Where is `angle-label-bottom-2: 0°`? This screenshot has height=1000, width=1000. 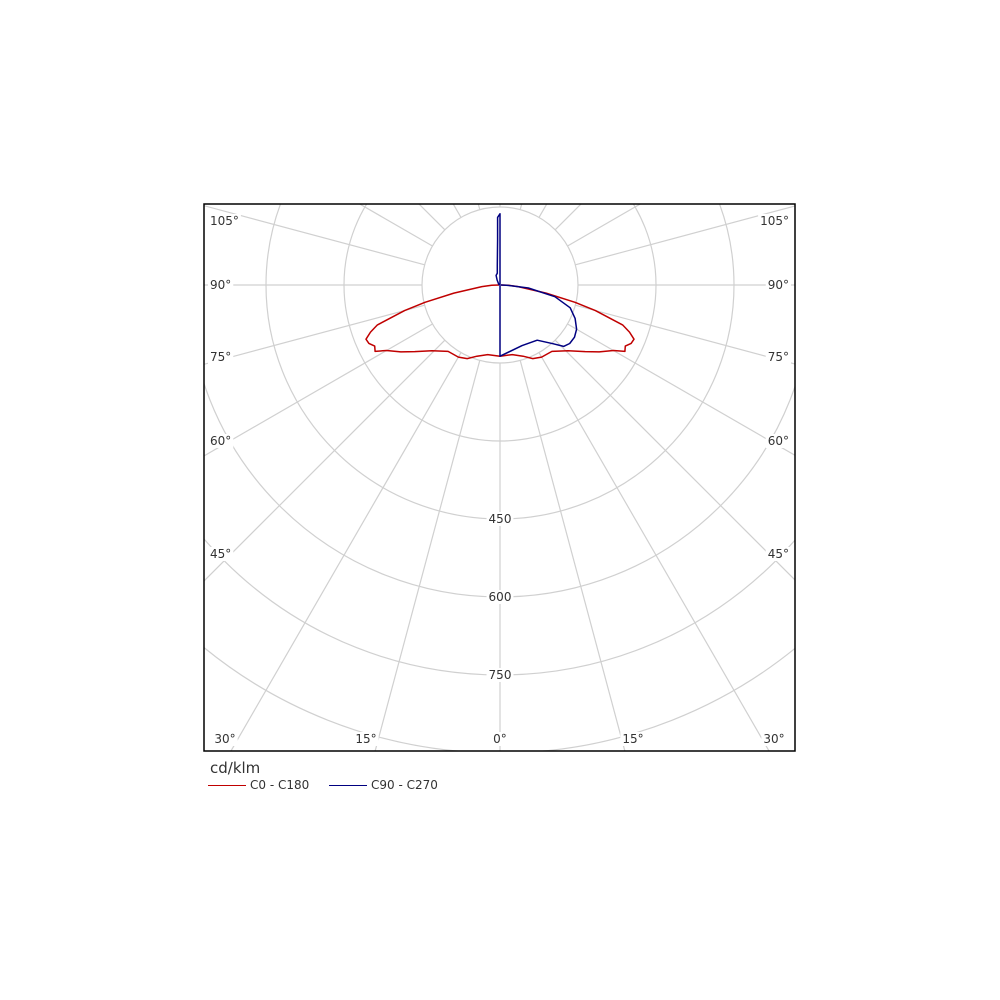 angle-label-bottom-2: 0° is located at coordinates (500, 739).